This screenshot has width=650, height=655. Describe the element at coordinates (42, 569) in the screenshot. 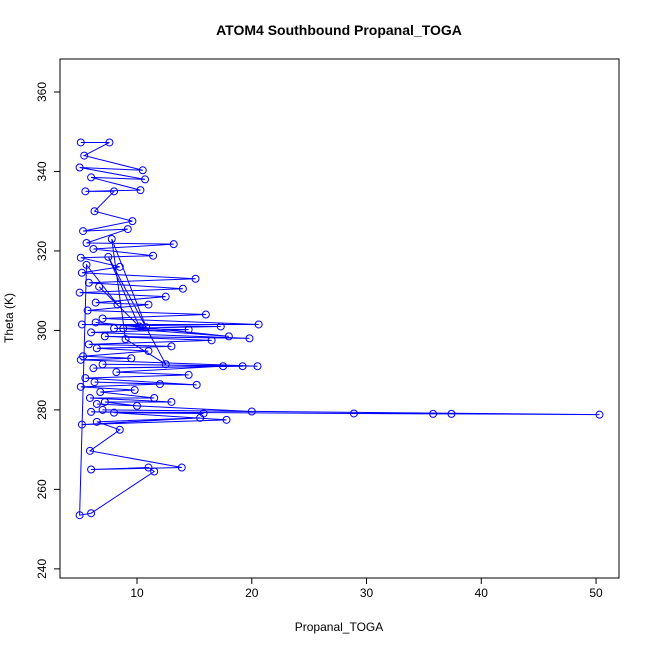

I see `y-tick-label: 240` at that location.